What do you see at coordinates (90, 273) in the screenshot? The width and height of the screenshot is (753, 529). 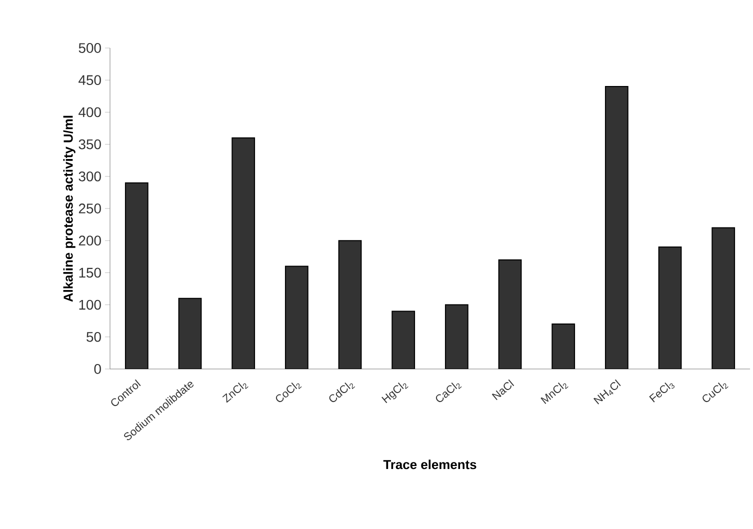 I see `y-tick-label: 150` at bounding box center [90, 273].